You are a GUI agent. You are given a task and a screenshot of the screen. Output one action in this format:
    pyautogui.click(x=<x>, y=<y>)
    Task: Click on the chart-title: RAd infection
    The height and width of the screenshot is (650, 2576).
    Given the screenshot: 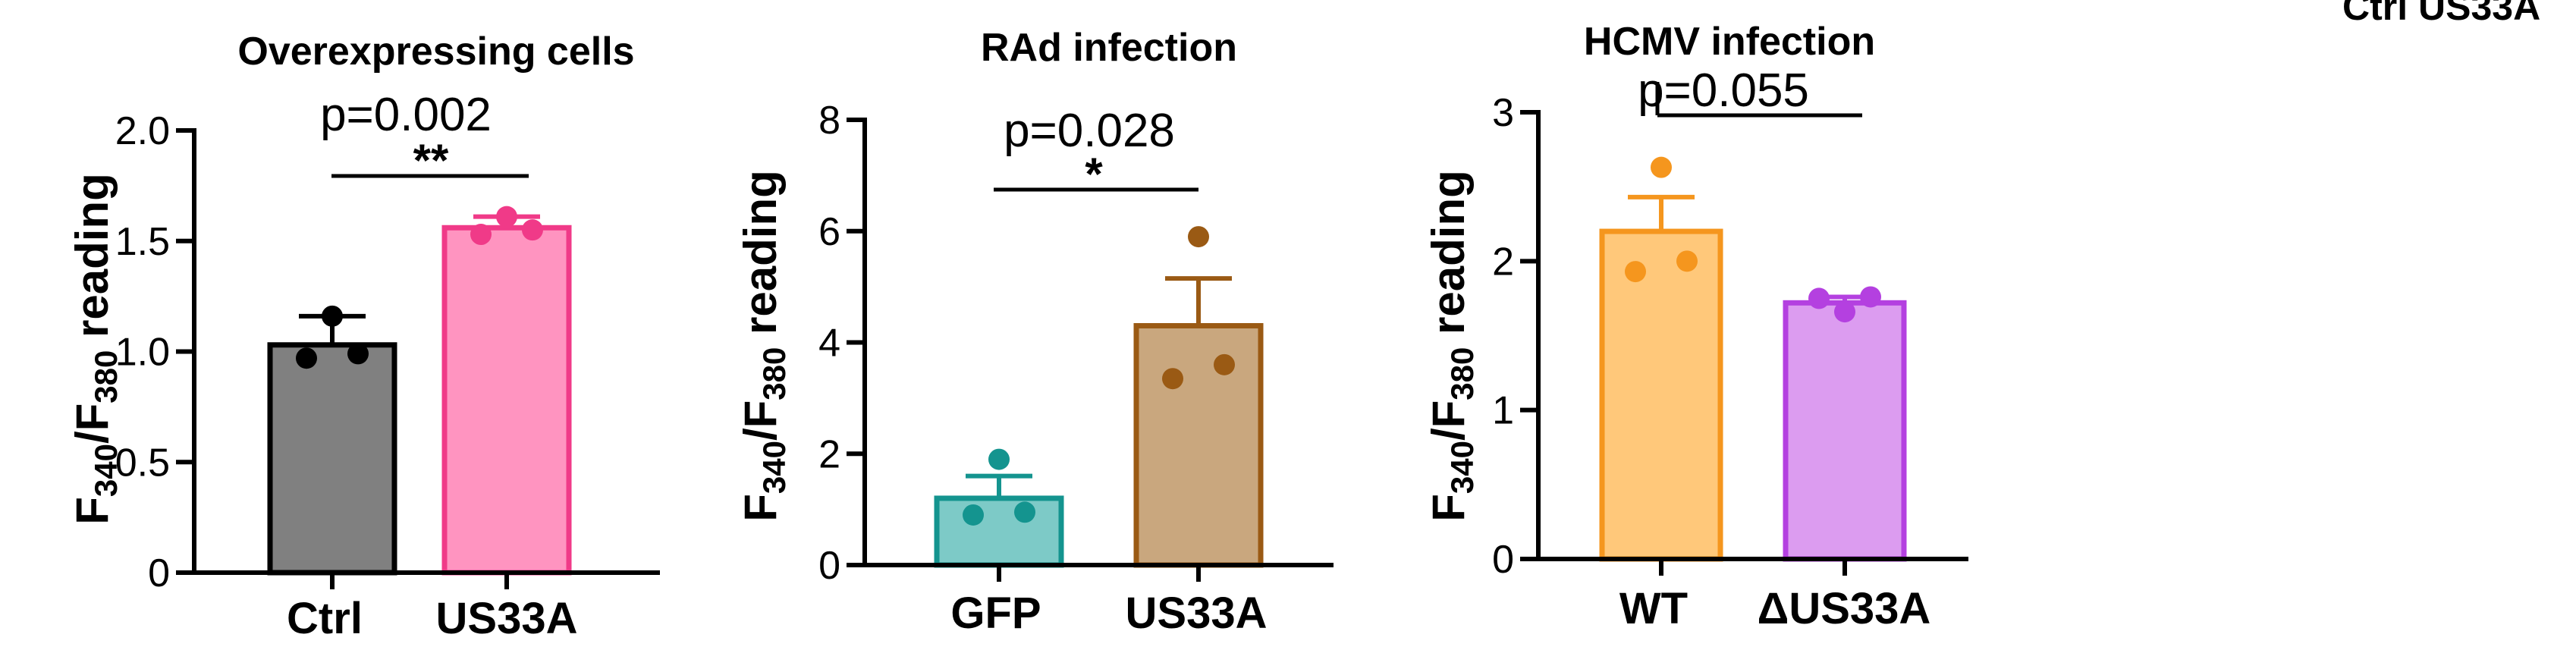 What is the action you would take?
    pyautogui.click(x=1109, y=48)
    